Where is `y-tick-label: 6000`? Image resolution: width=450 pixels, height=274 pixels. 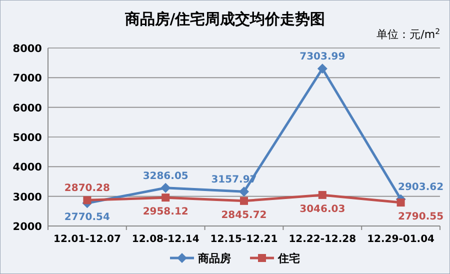 y-tick-label: 6000 is located at coordinates (27, 108).